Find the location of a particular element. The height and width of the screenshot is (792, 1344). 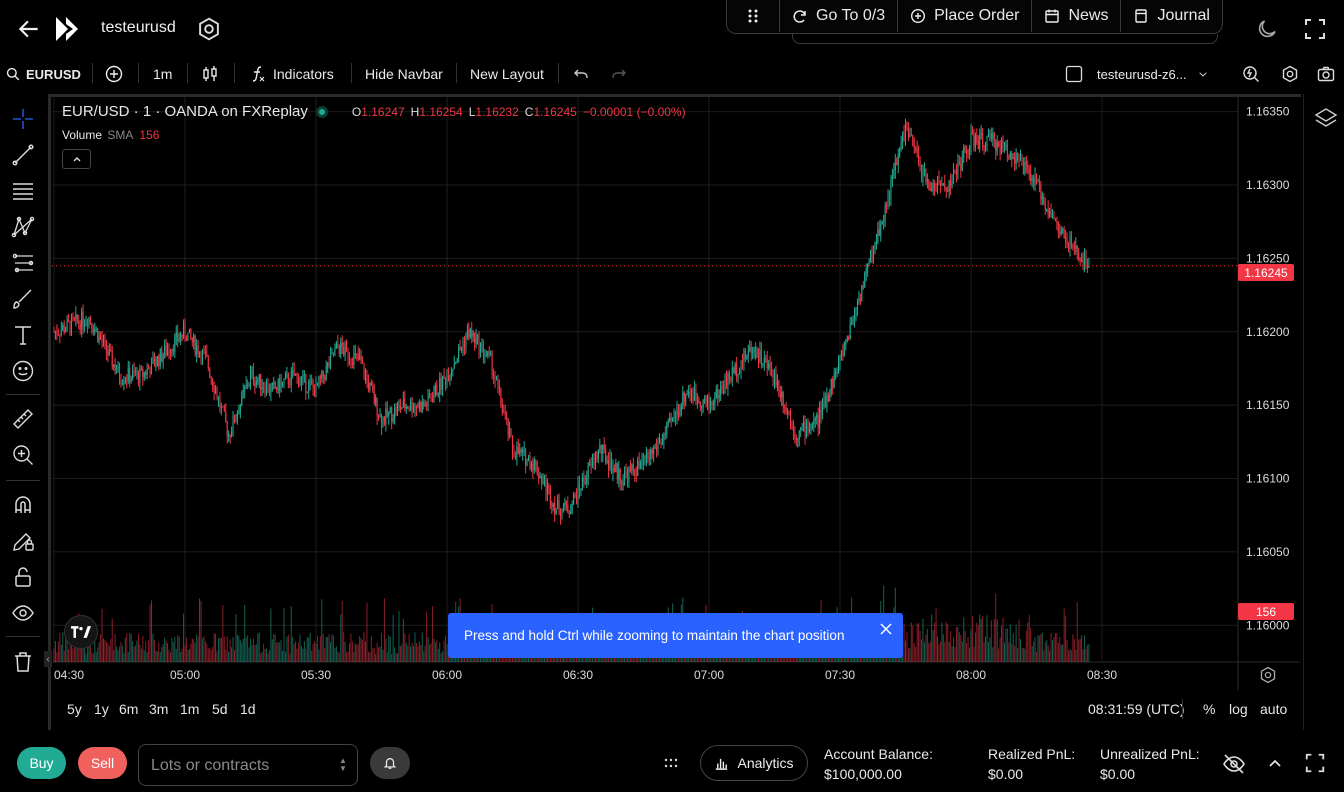

place-order-button: Place Order is located at coordinates (964, 16).